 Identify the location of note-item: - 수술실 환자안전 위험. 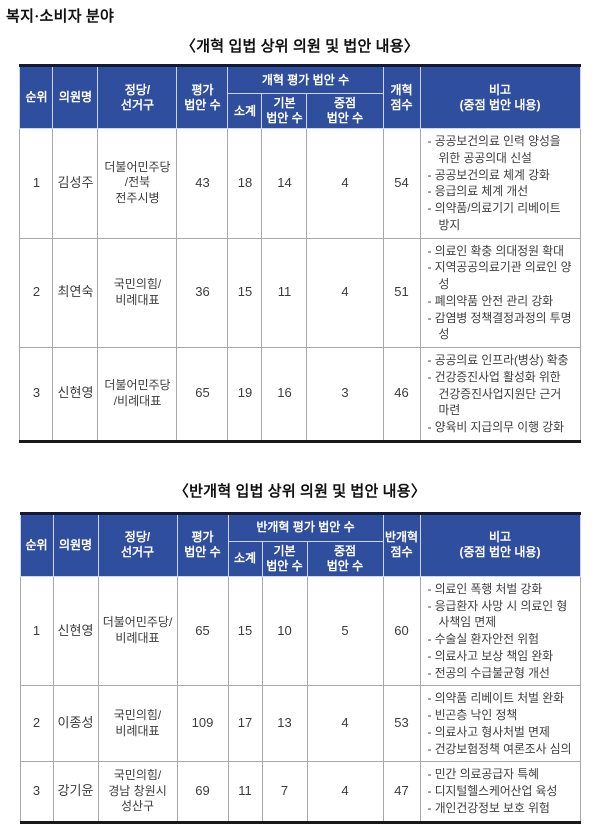
(483, 639).